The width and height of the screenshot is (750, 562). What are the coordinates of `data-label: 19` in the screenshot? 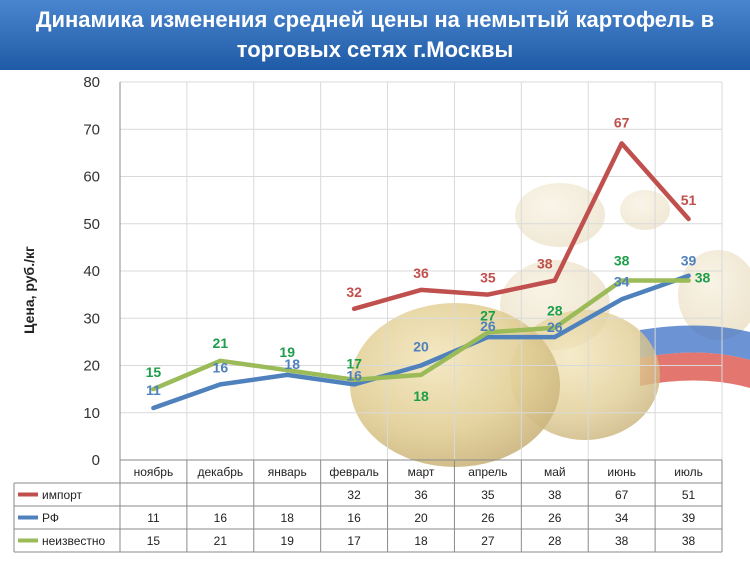 It's located at (287, 352).